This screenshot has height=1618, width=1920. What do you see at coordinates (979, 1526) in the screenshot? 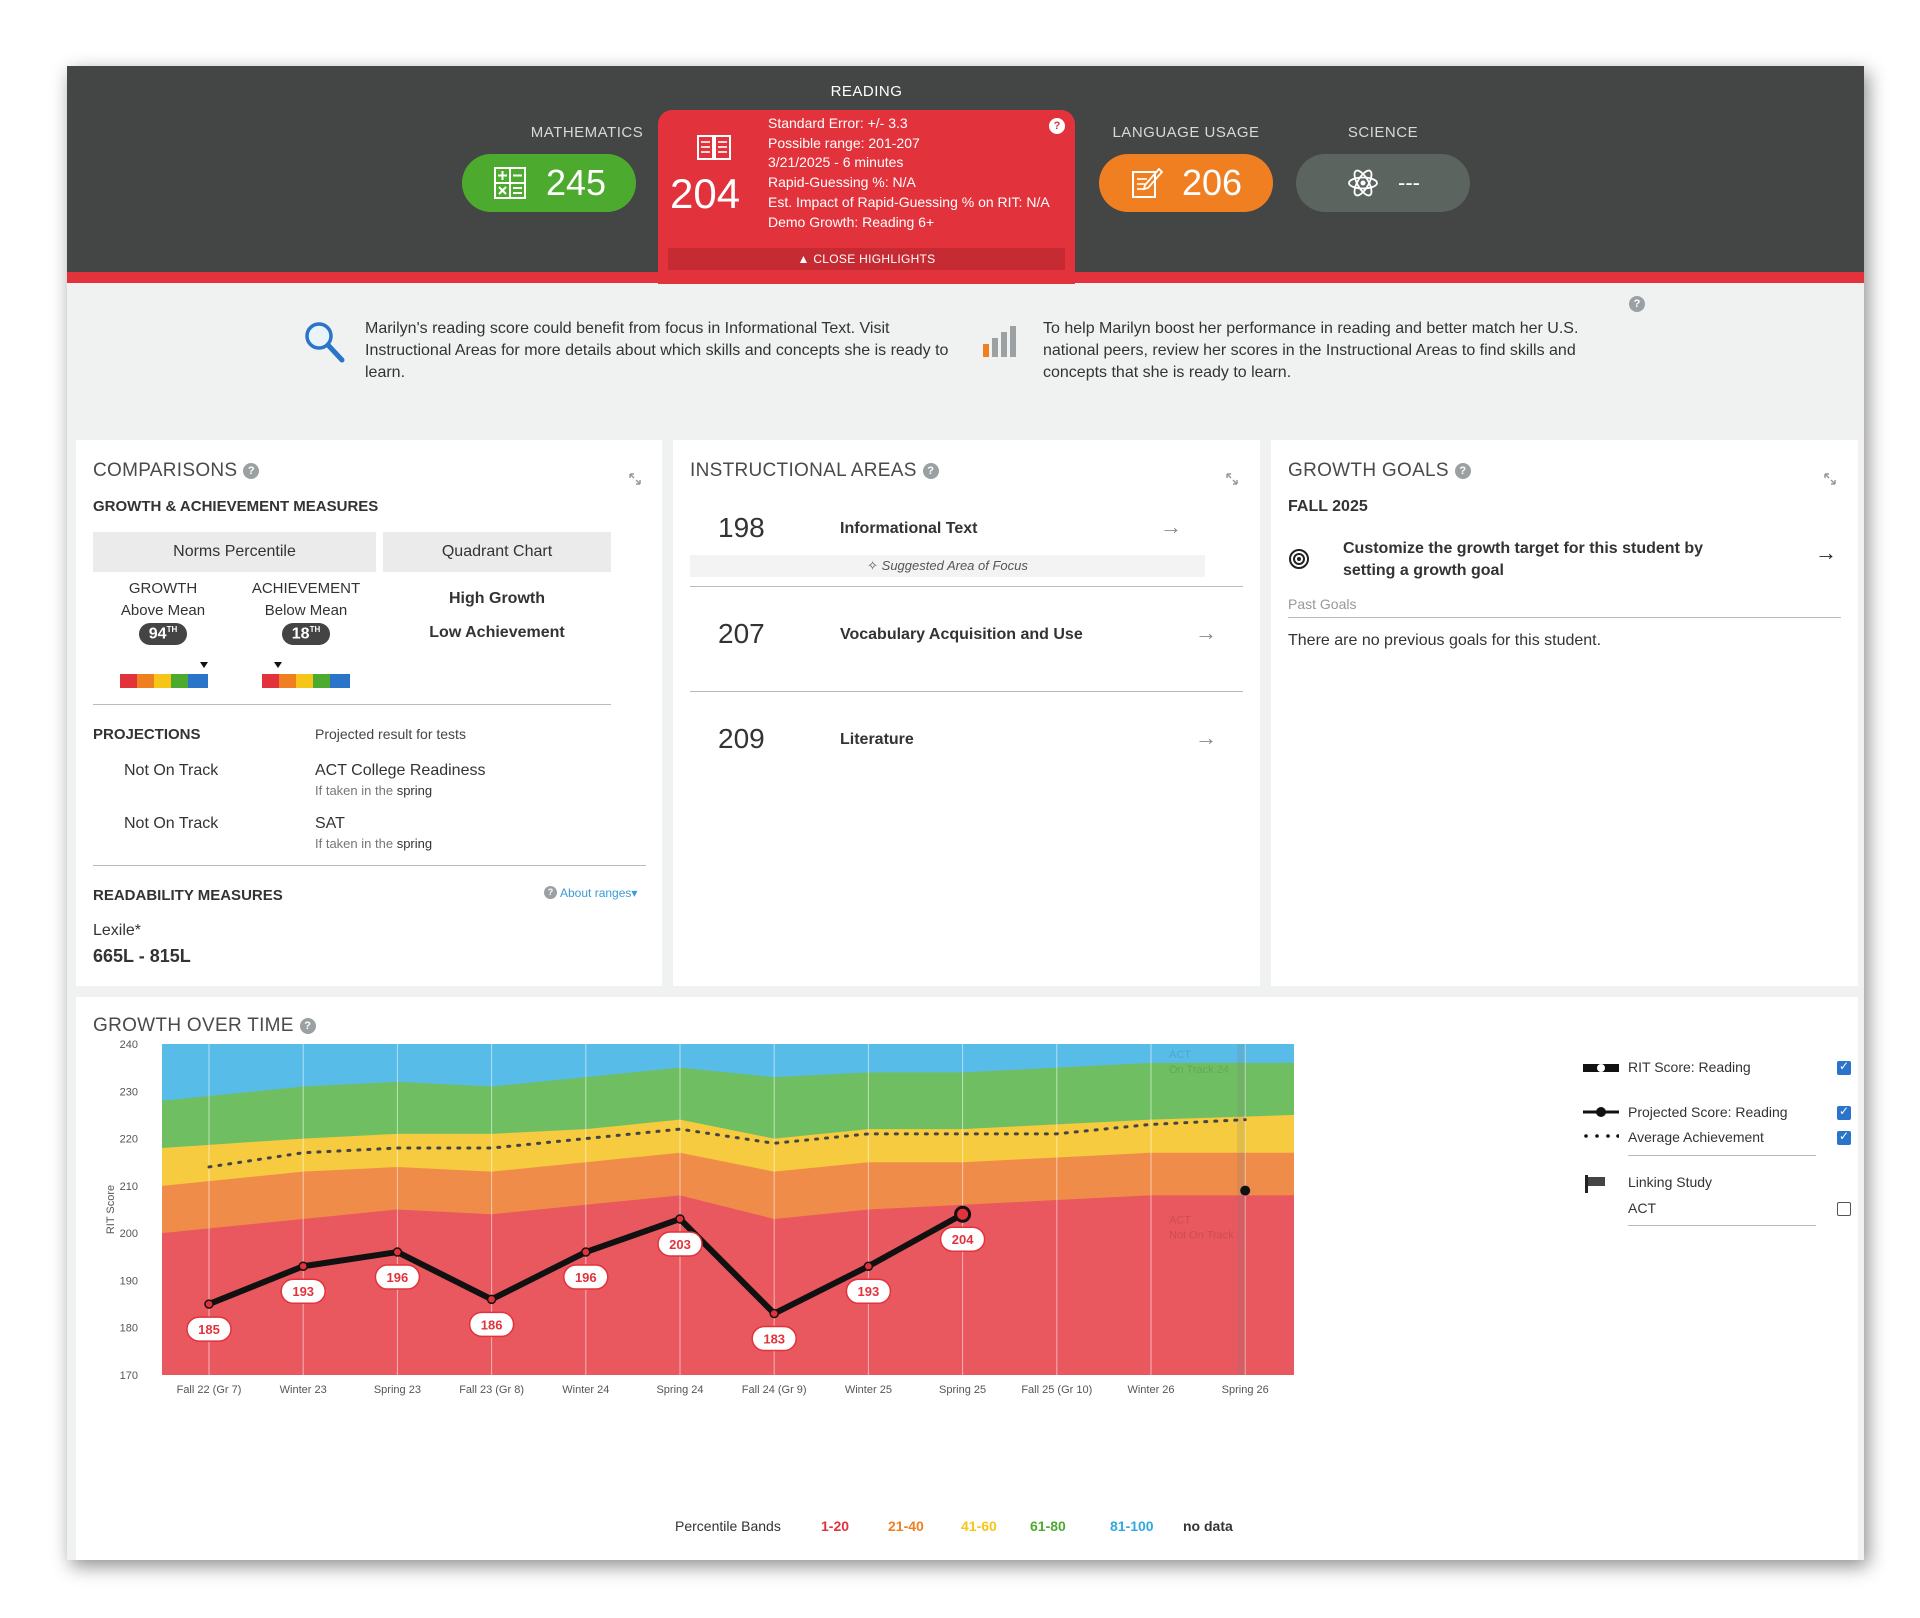
I see `band-label: 41-60` at bounding box center [979, 1526].